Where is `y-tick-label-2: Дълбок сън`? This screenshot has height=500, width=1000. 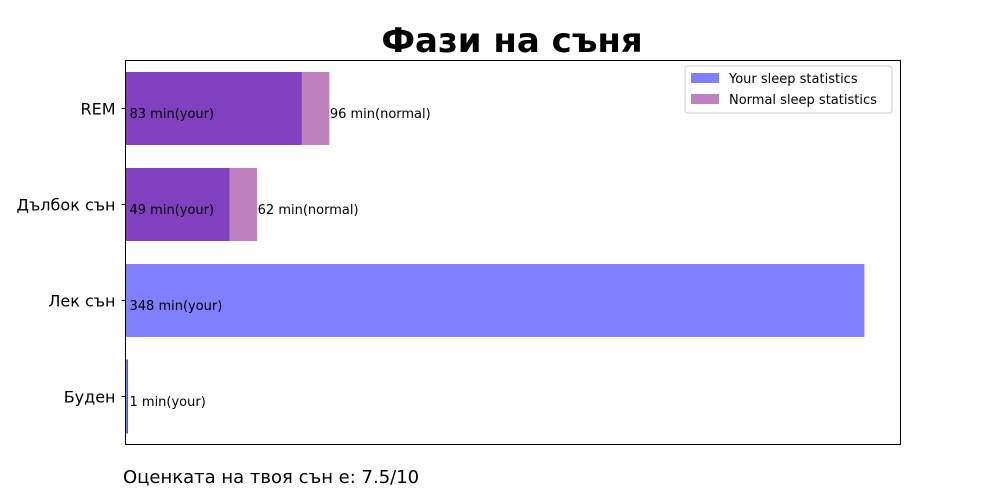 y-tick-label-2: Дълбок сън is located at coordinates (66, 205).